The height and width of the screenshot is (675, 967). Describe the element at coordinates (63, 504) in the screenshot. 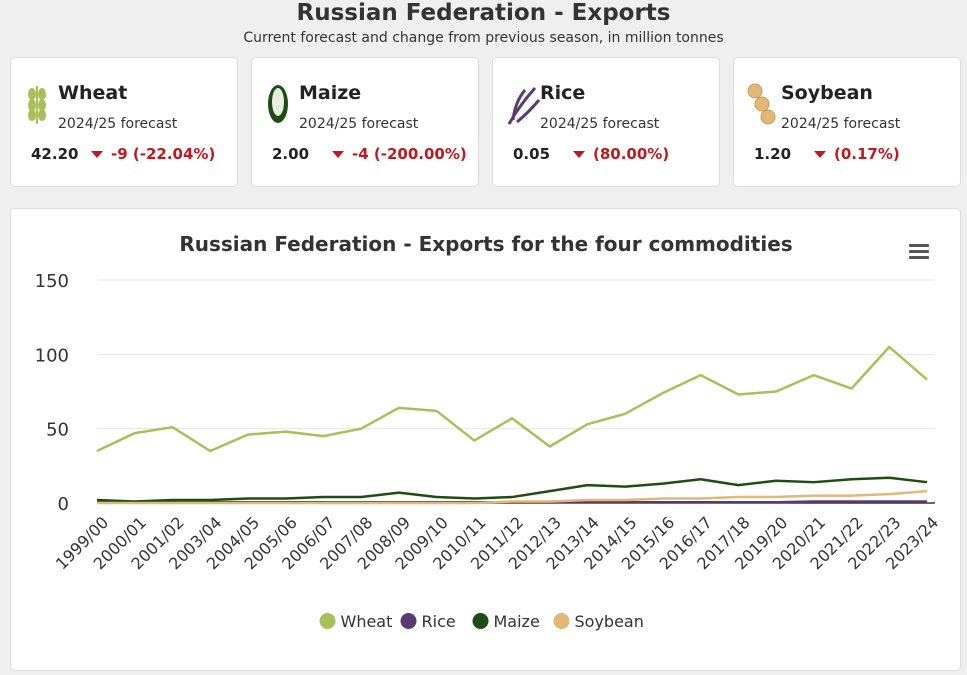

I see `y-tick-label: 0` at that location.